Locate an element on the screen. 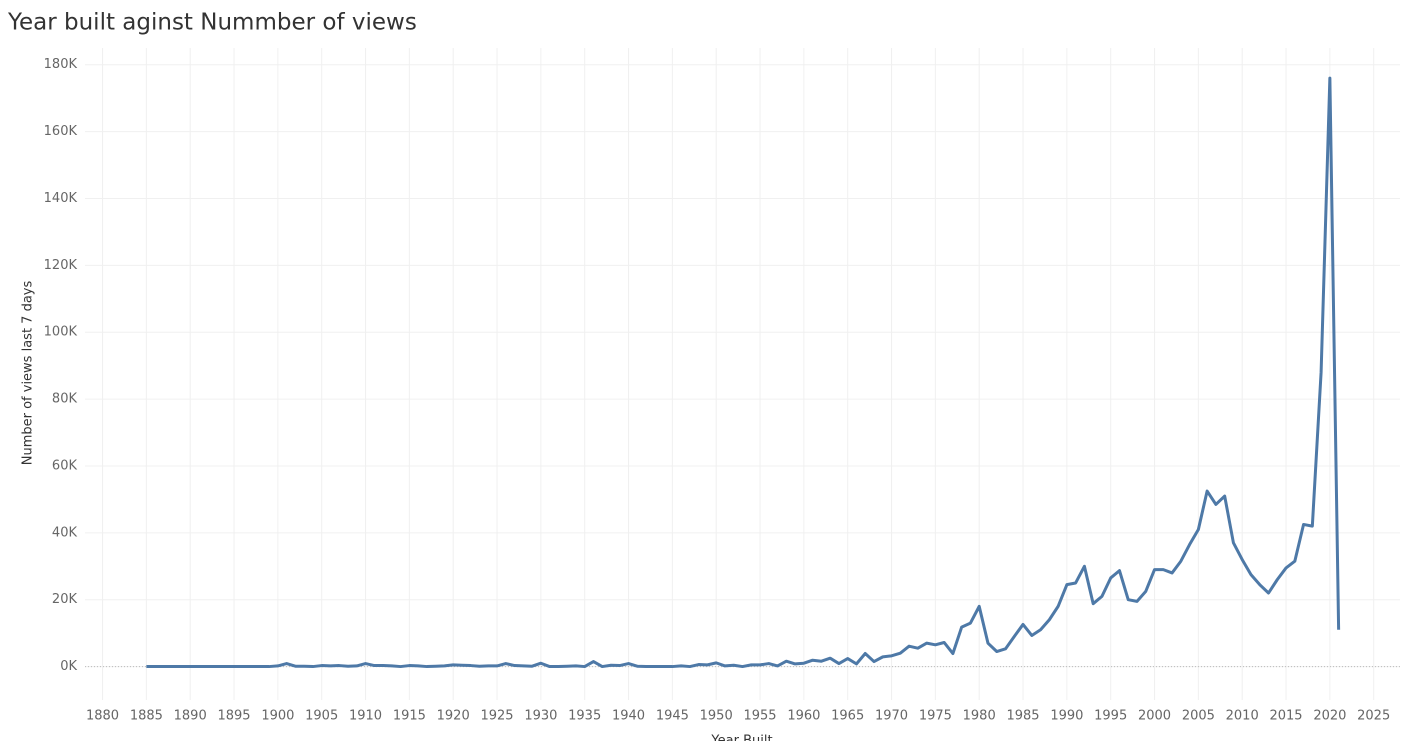 Image resolution: width=1404 pixels, height=741 pixels. x-tick-label: 1960 is located at coordinates (803, 716).